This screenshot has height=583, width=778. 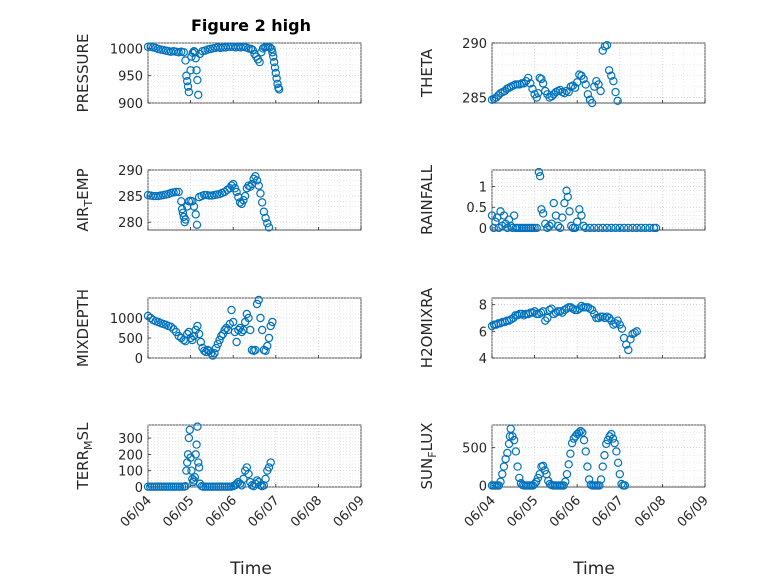 What do you see at coordinates (427, 327) in the screenshot?
I see `y-axis-label: H2OMIXRA` at bounding box center [427, 327].